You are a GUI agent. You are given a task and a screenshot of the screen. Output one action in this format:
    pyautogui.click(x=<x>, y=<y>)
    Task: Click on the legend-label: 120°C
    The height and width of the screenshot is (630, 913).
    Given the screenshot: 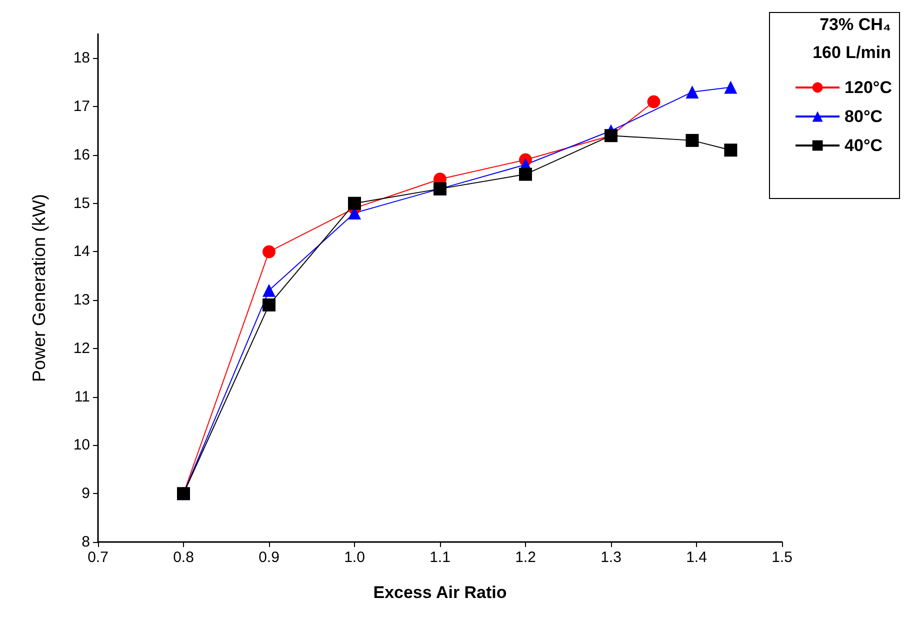 What is the action you would take?
    pyautogui.click(x=868, y=87)
    